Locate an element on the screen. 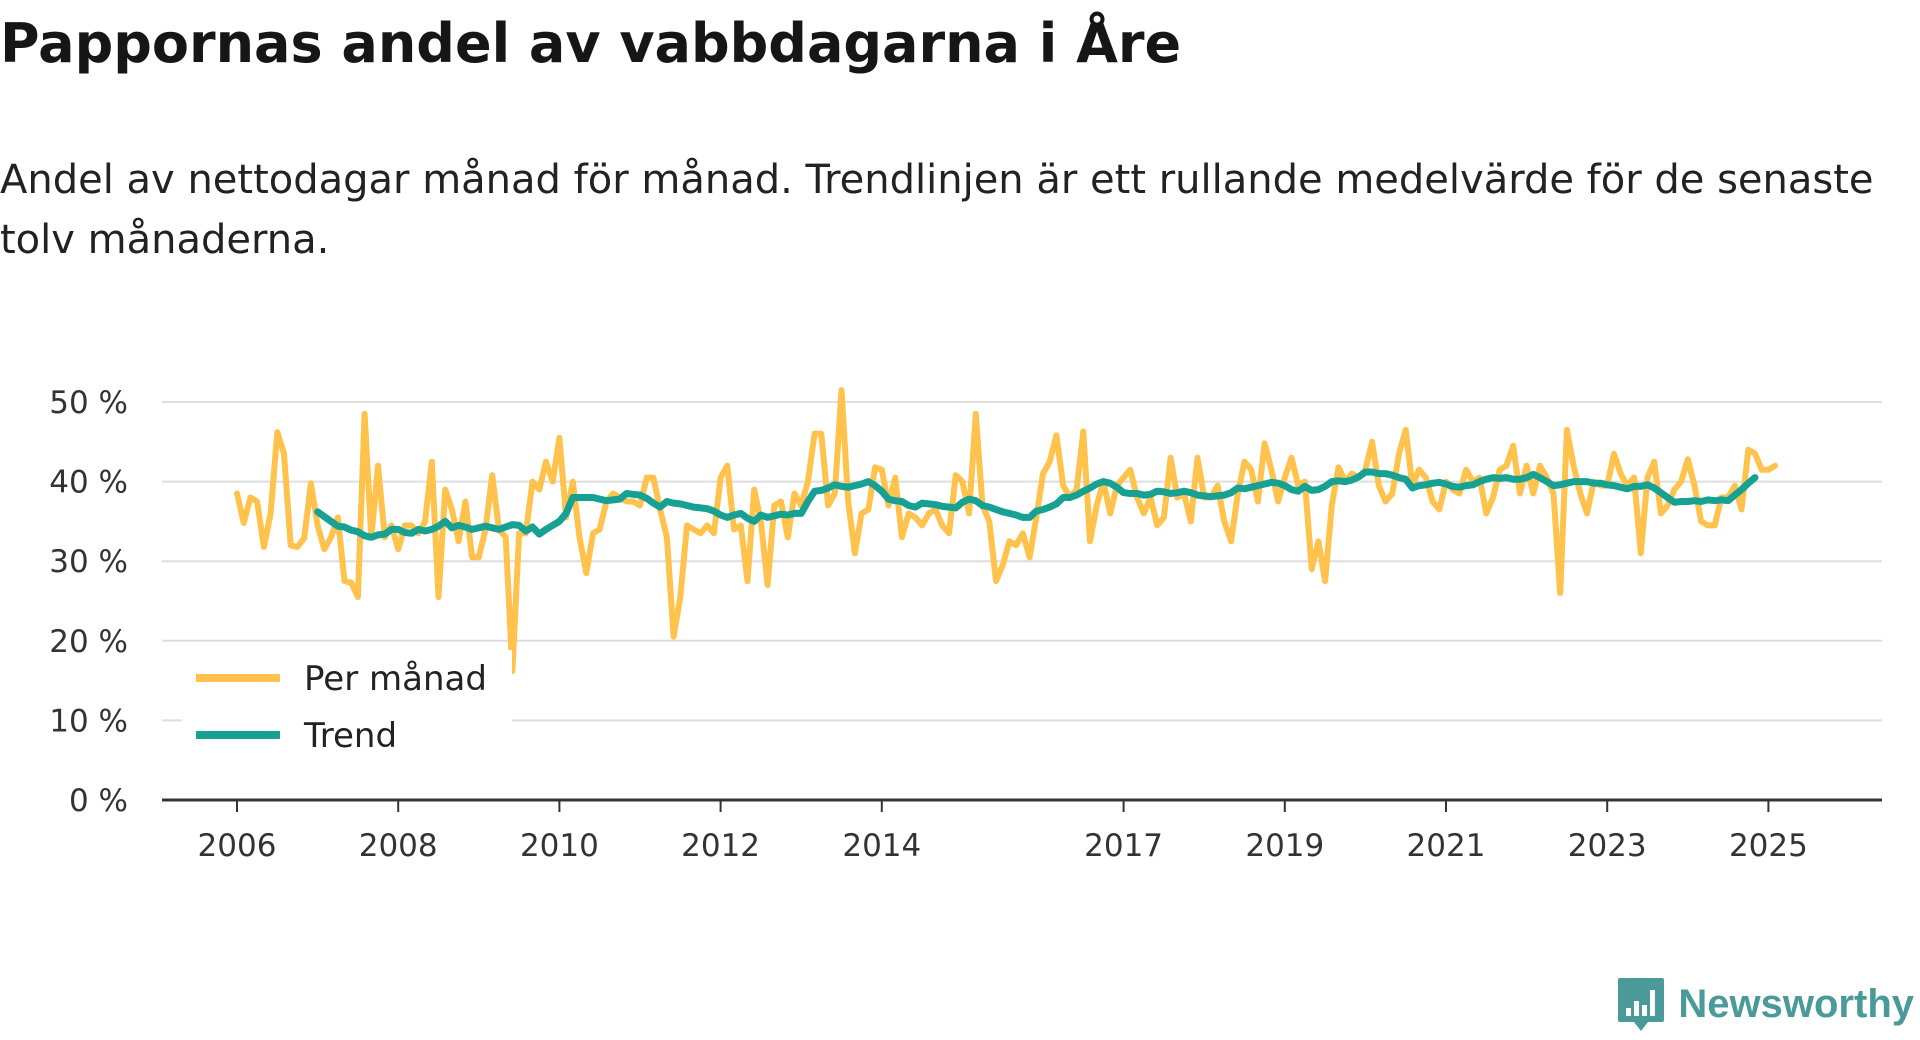 The height and width of the screenshot is (1040, 1920). legend: Per månad Trend is located at coordinates (347, 710).